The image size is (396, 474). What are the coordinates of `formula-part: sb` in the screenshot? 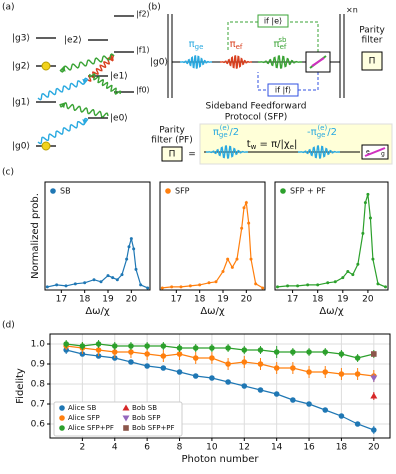 It's located at (282, 40).